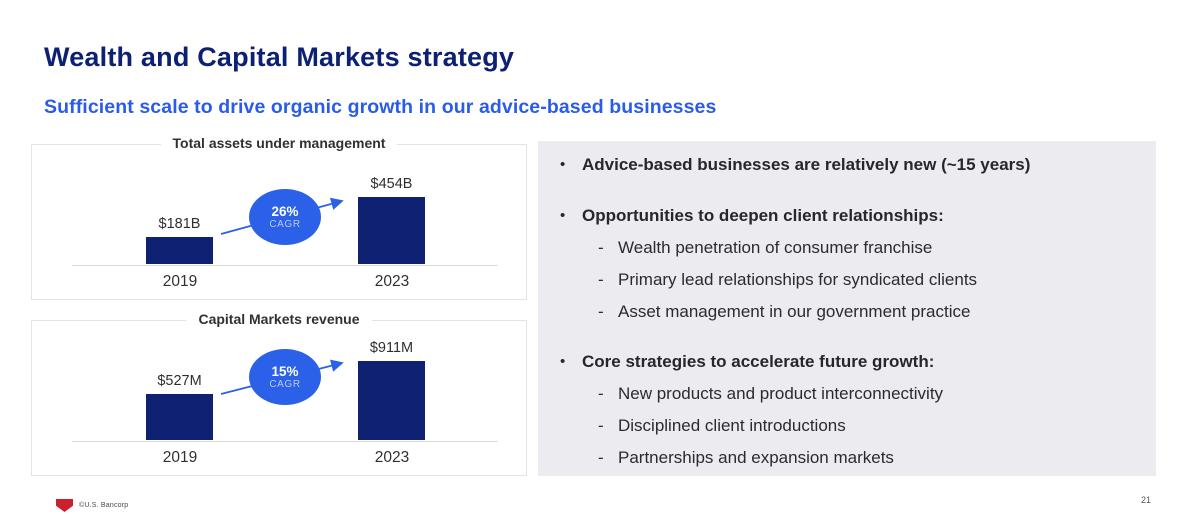  What do you see at coordinates (64, 505) in the screenshot?
I see `usbank-shield-logo-icon` at bounding box center [64, 505].